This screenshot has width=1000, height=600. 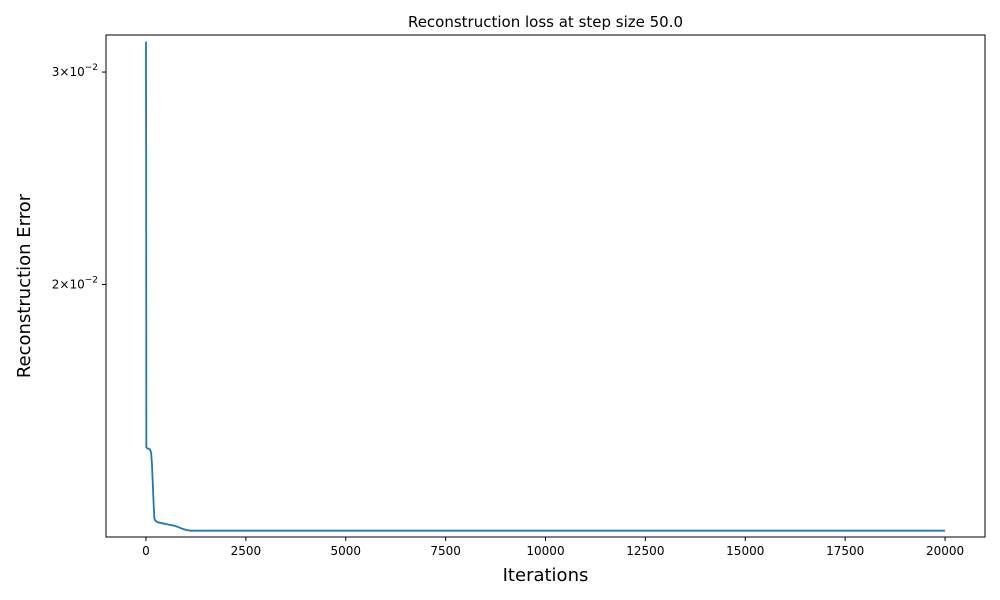 I want to click on y-tick-label: 3×10⁻², so click(x=75, y=71).